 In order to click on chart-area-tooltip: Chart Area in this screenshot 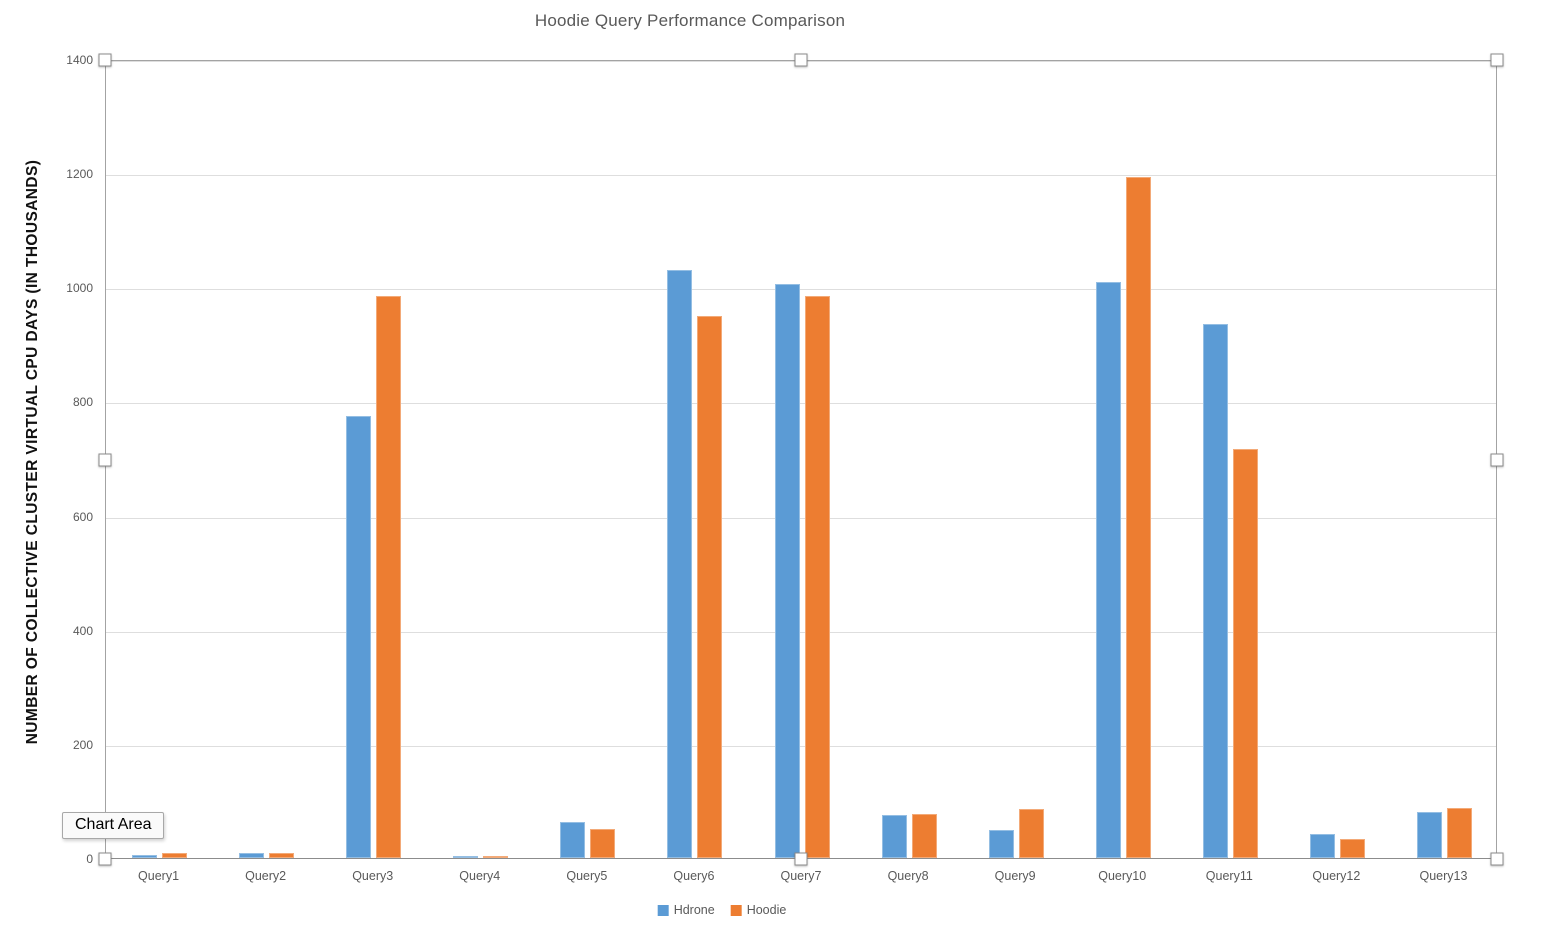, I will do `click(113, 825)`.